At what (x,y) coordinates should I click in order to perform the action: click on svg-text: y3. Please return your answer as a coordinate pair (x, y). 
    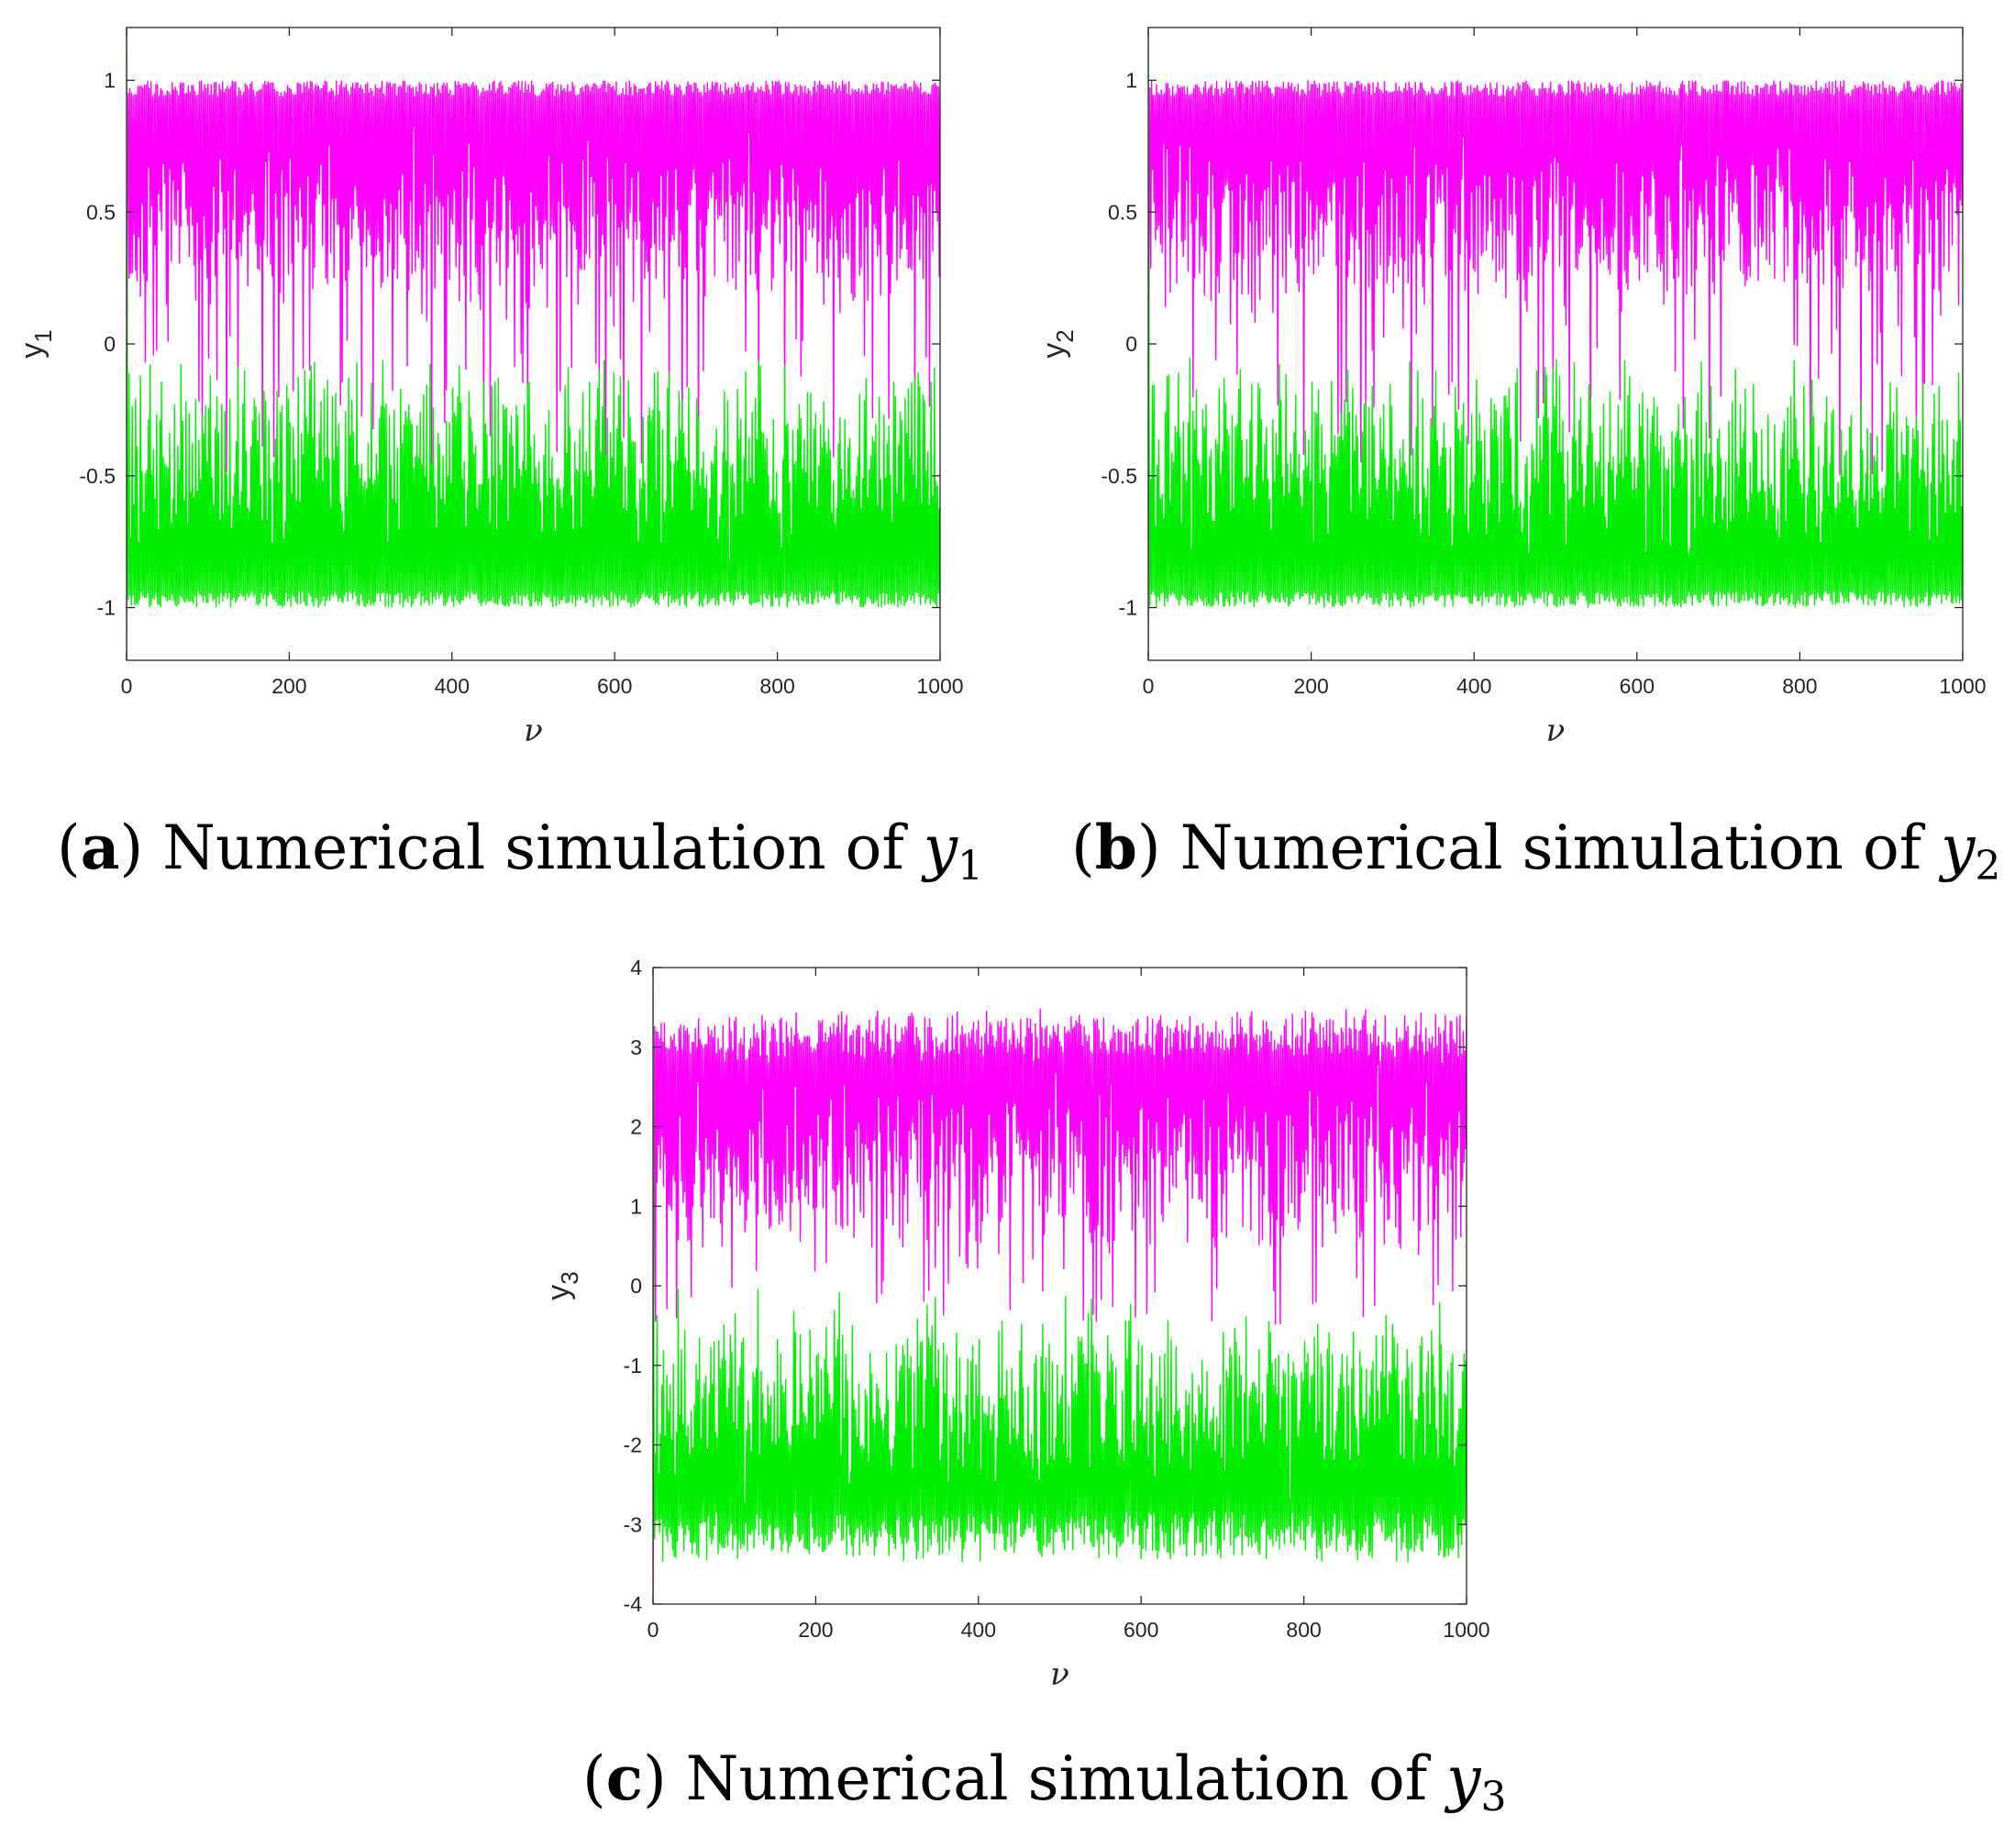
    Looking at the image, I should click on (562, 1285).